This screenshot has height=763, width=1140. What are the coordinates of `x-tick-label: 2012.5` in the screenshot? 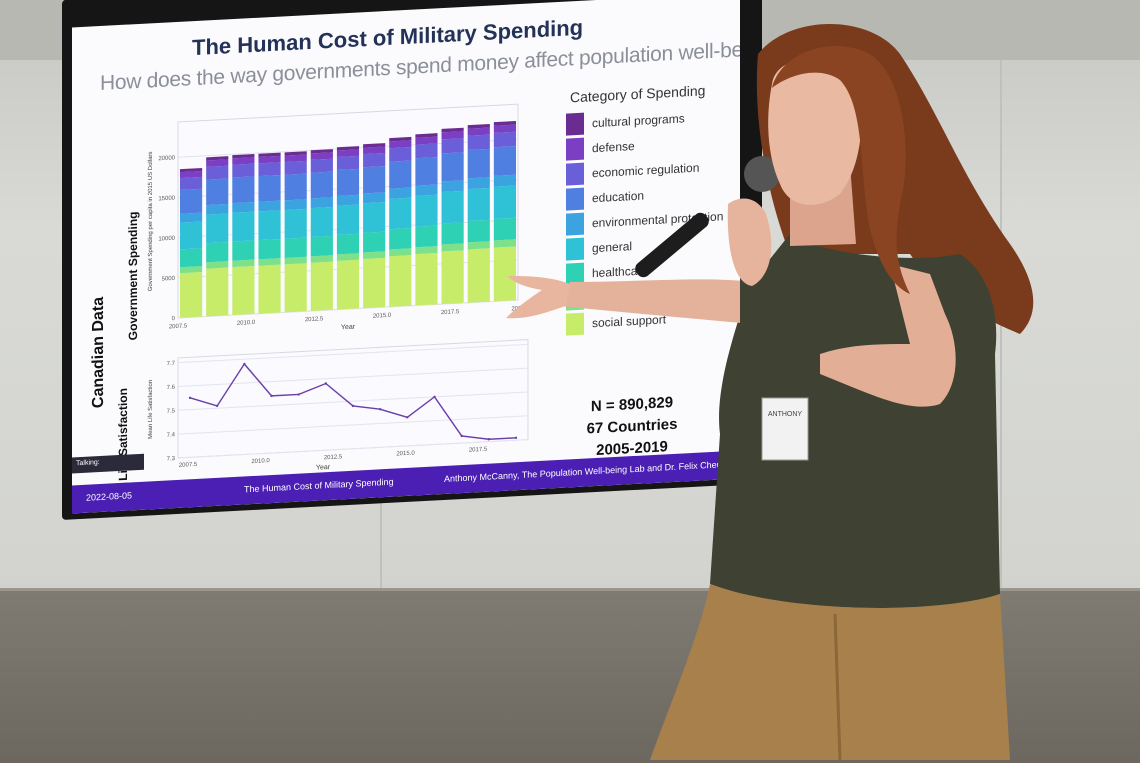 It's located at (314, 319).